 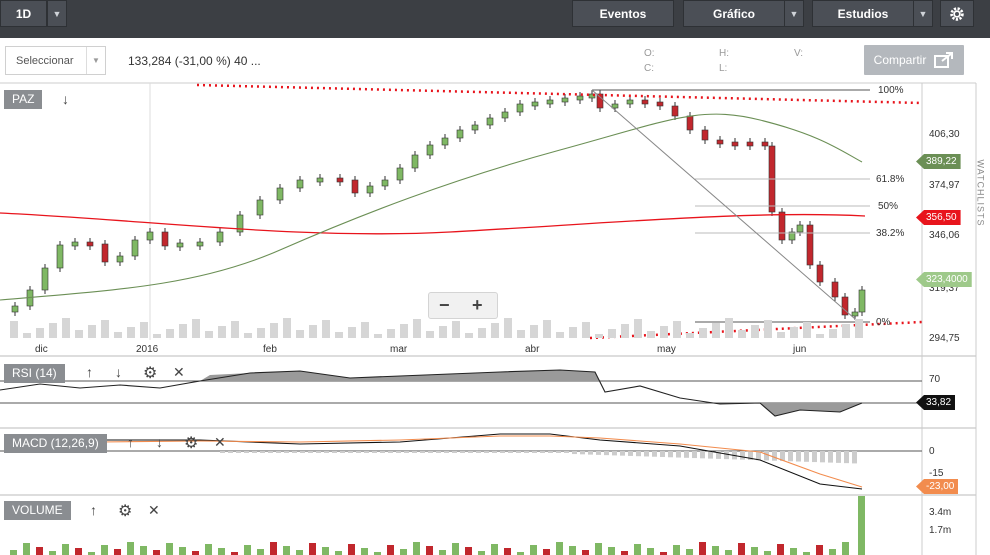 What do you see at coordinates (914, 60) in the screenshot?
I see `share-button: Compartir` at bounding box center [914, 60].